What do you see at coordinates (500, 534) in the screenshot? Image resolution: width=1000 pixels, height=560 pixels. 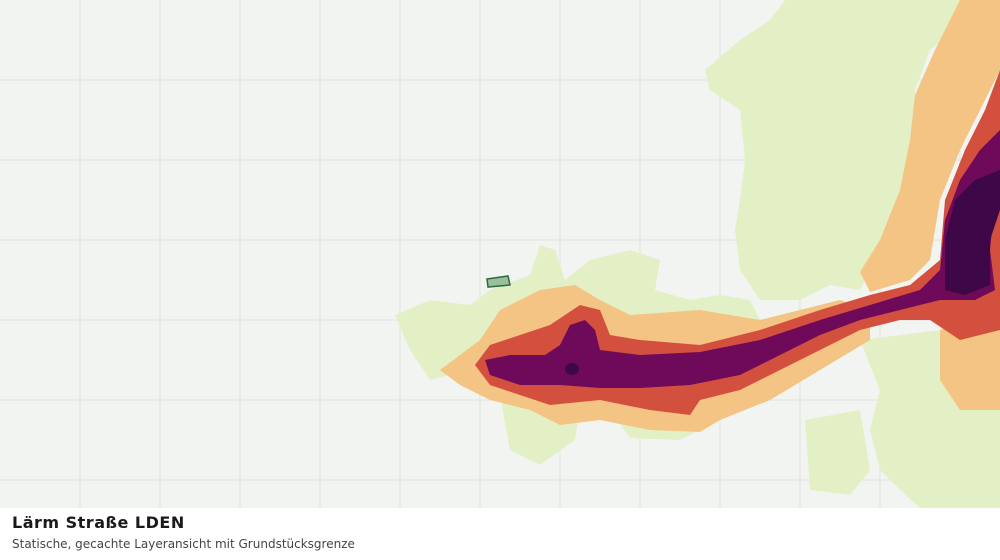 I see `caption-panel` at bounding box center [500, 534].